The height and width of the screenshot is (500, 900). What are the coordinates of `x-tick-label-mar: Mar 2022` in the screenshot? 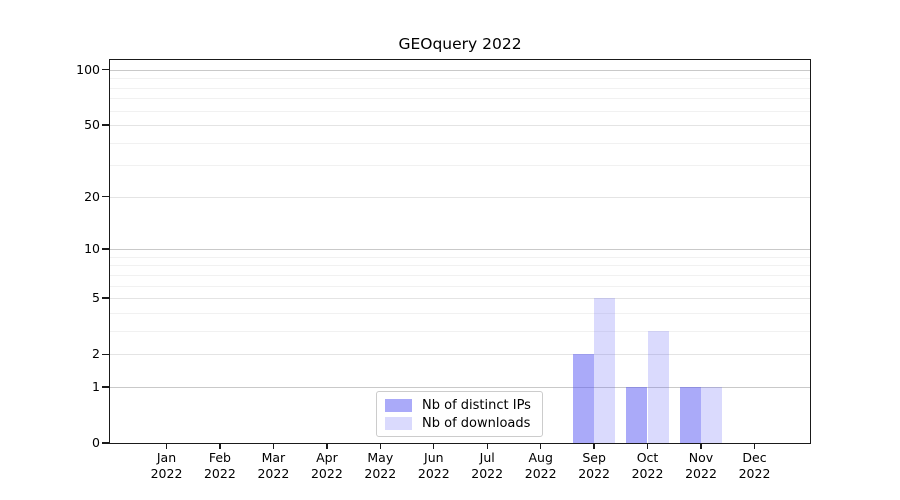 It's located at (273, 465).